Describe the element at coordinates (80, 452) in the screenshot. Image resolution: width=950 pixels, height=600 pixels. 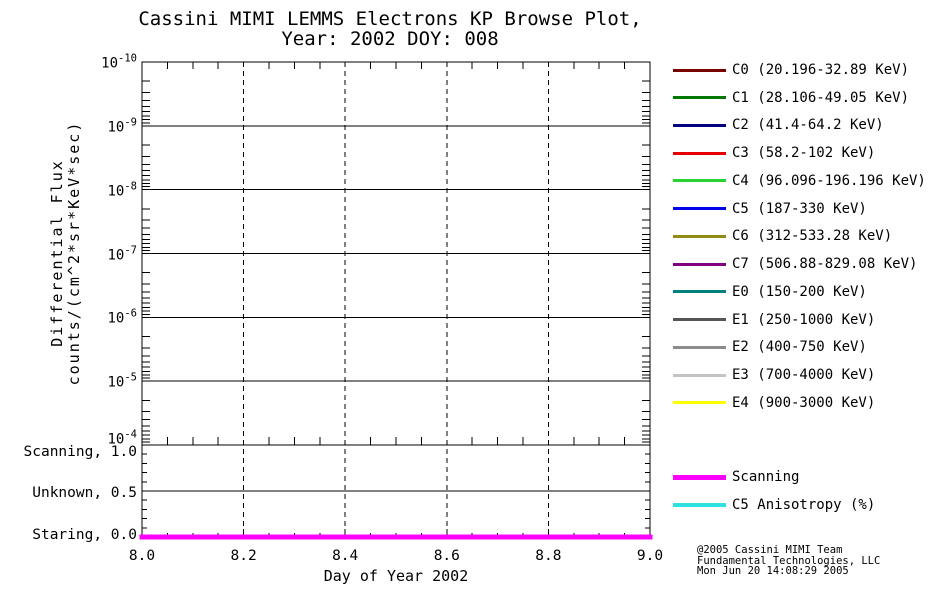
I see `mode-level-label-scanning: Scanning, 1.0` at that location.